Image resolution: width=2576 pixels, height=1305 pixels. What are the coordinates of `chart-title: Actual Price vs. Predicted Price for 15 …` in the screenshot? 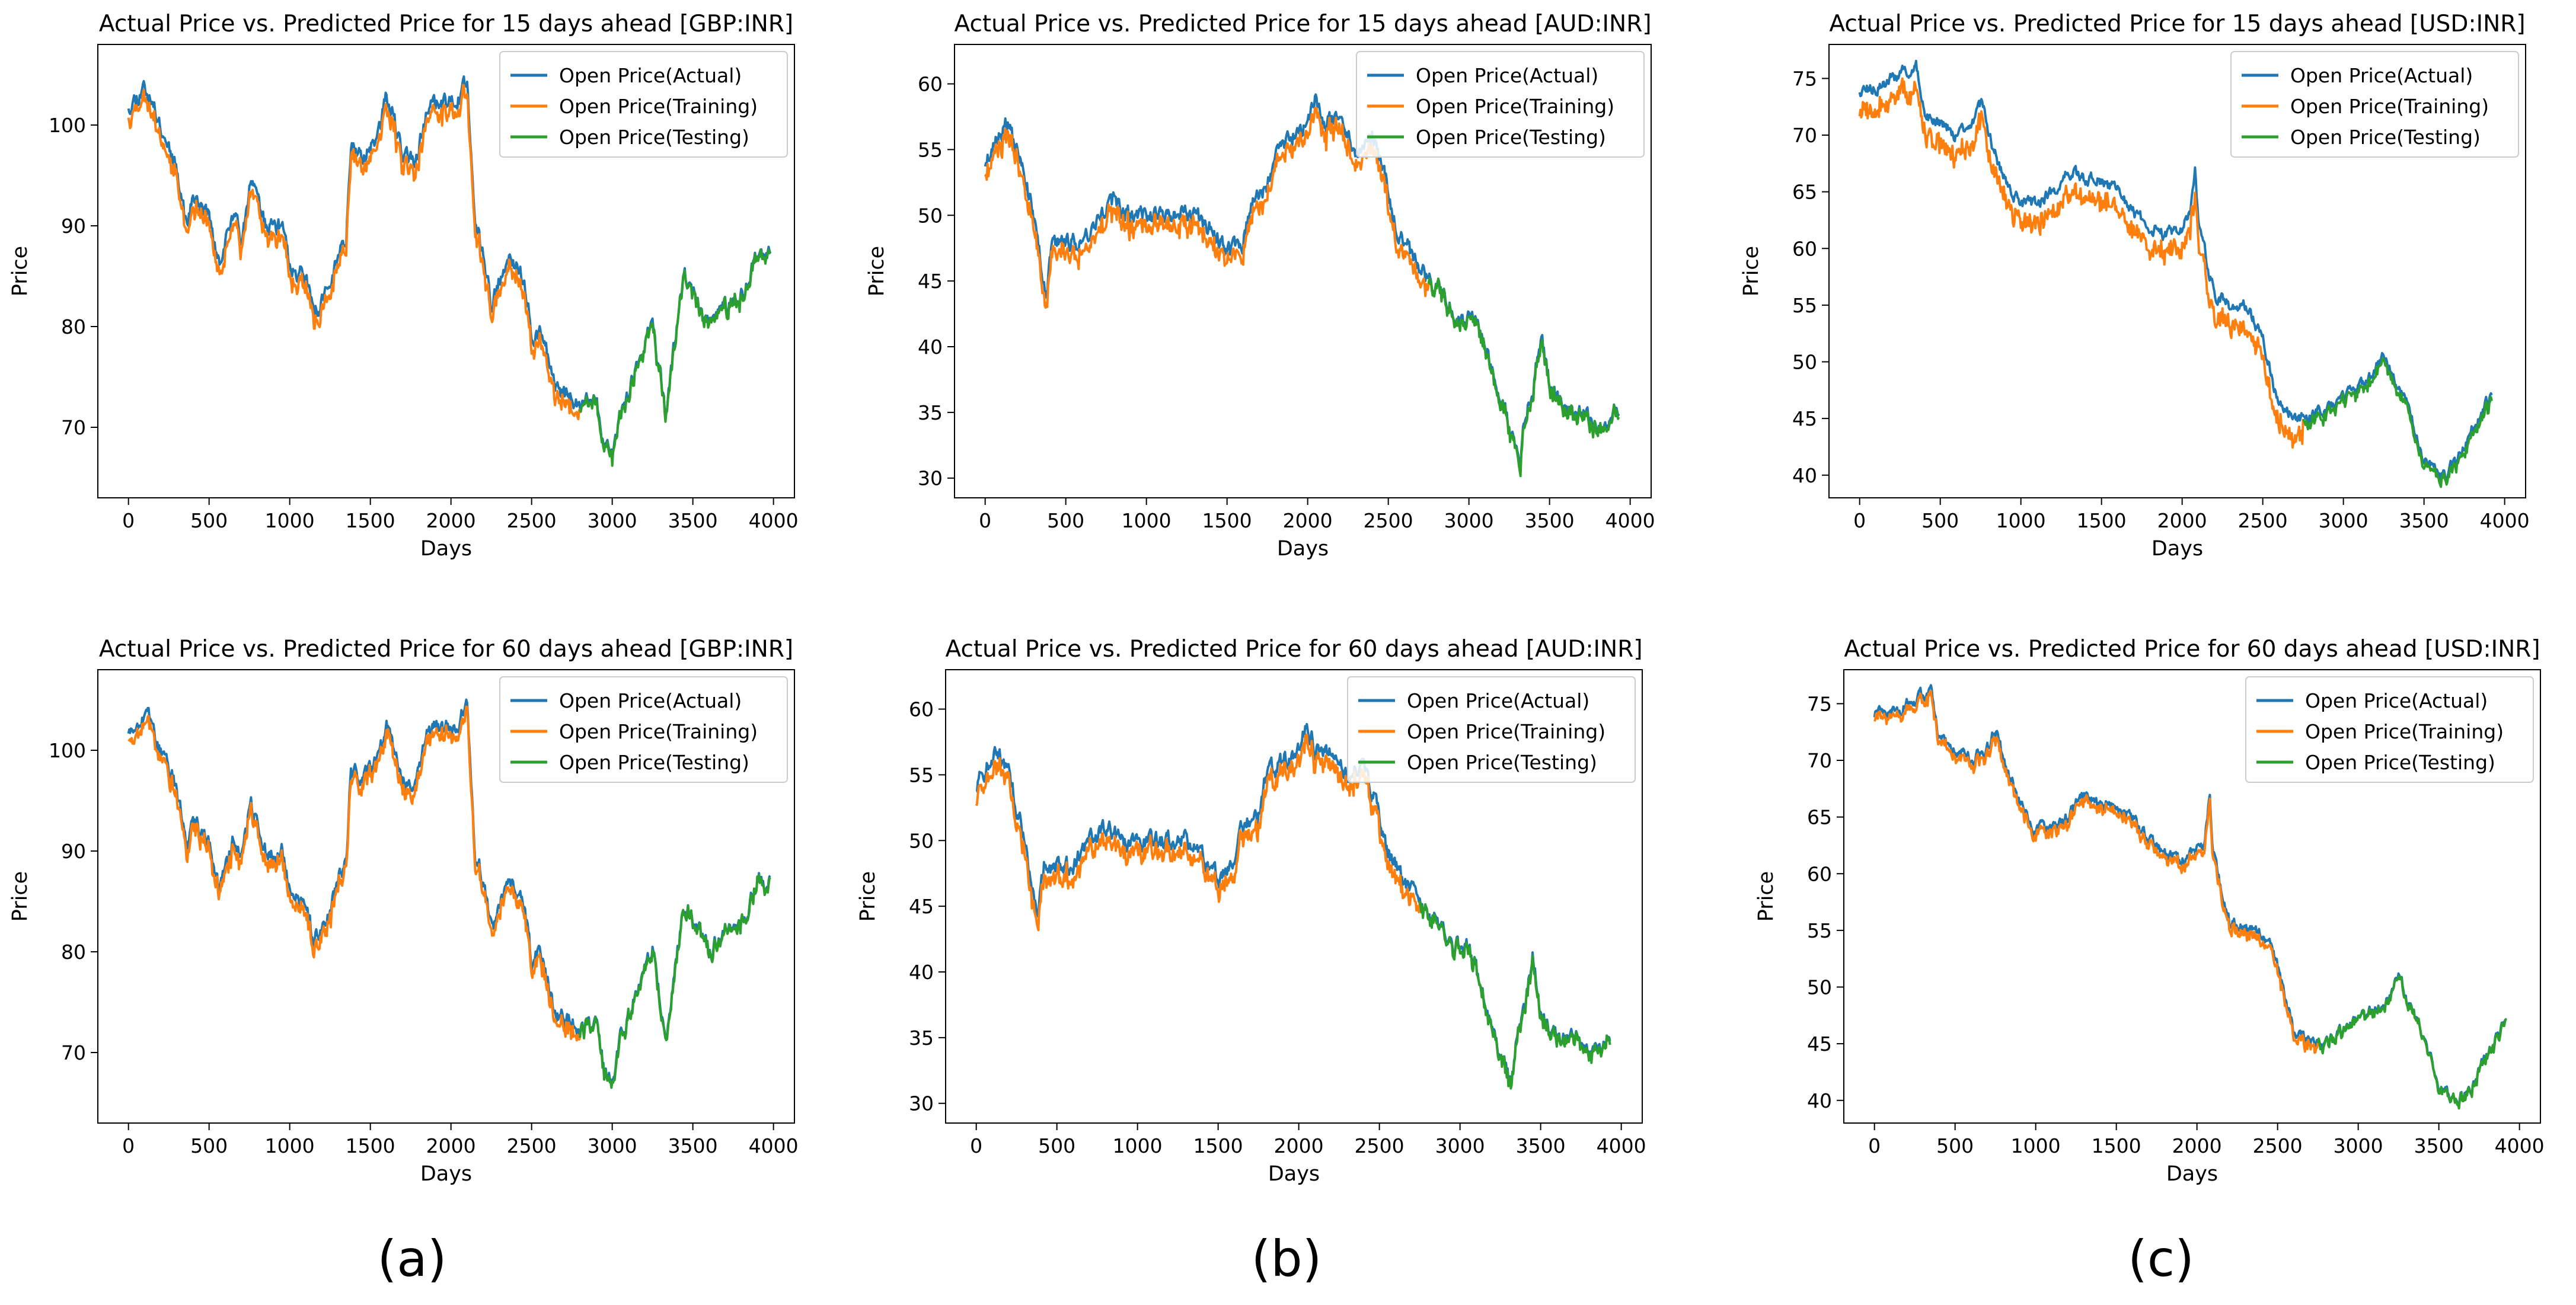 It's located at (446, 24).